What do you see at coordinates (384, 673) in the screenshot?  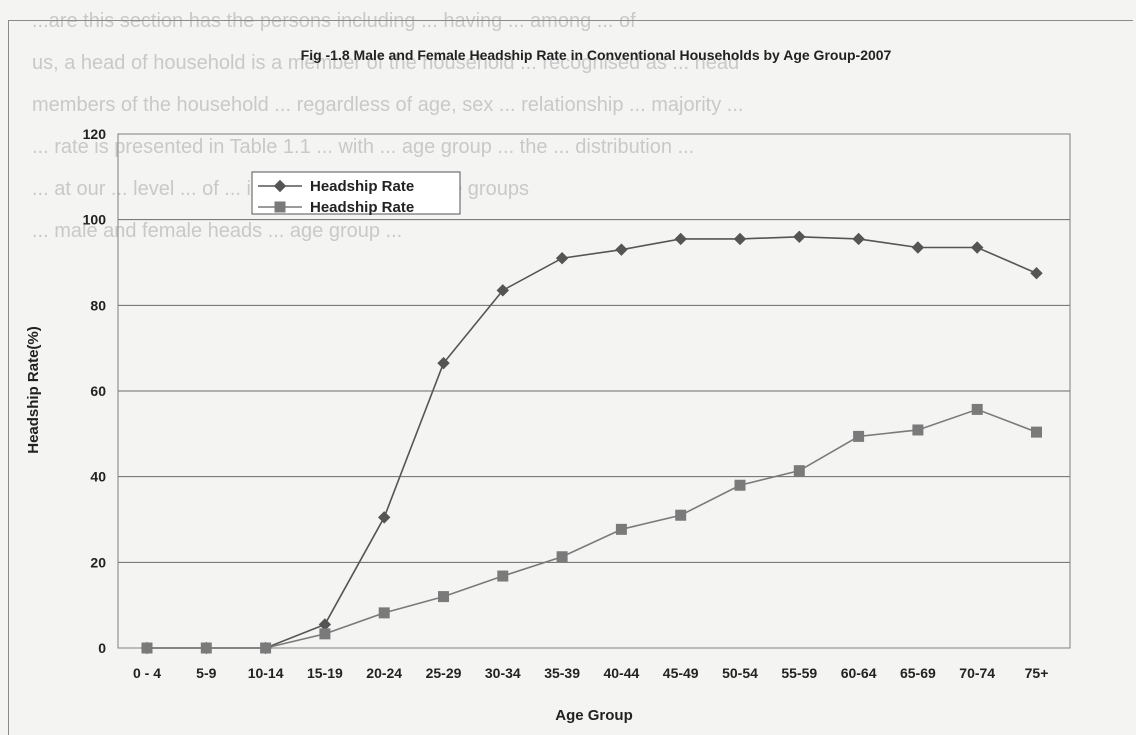 I see `x-tick-label: 20-24` at bounding box center [384, 673].